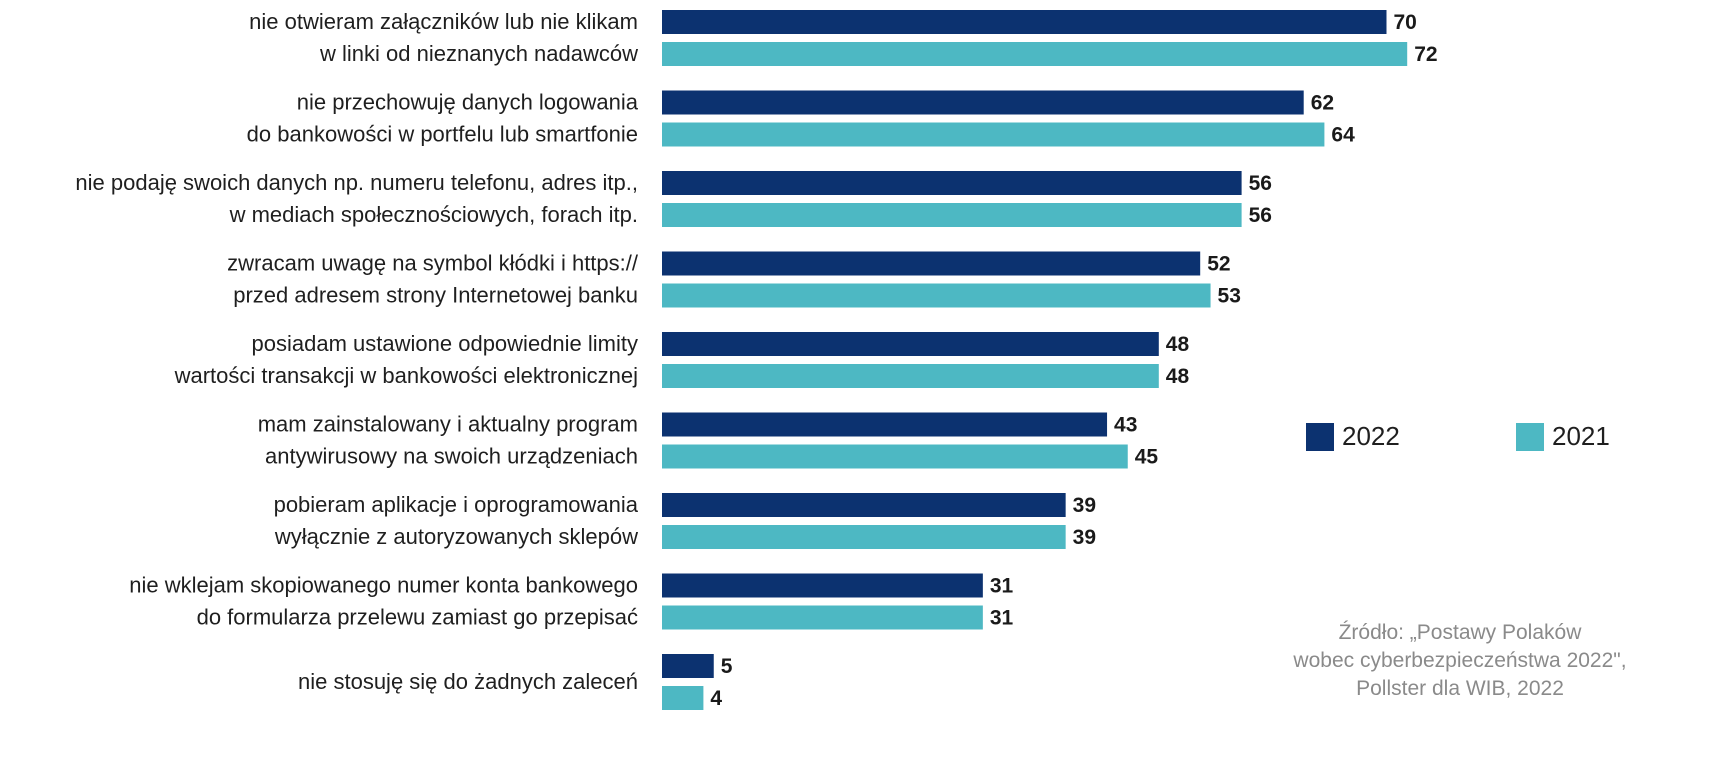 The width and height of the screenshot is (1726, 774). Describe the element at coordinates (1218, 264) in the screenshot. I see `value-label-2022-3: 52` at that location.